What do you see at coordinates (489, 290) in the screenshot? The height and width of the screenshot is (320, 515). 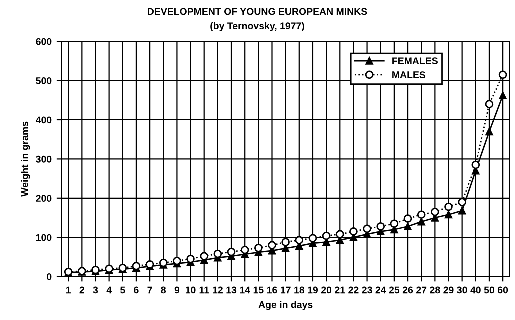 I see `x-tick-label: 50` at bounding box center [489, 290].